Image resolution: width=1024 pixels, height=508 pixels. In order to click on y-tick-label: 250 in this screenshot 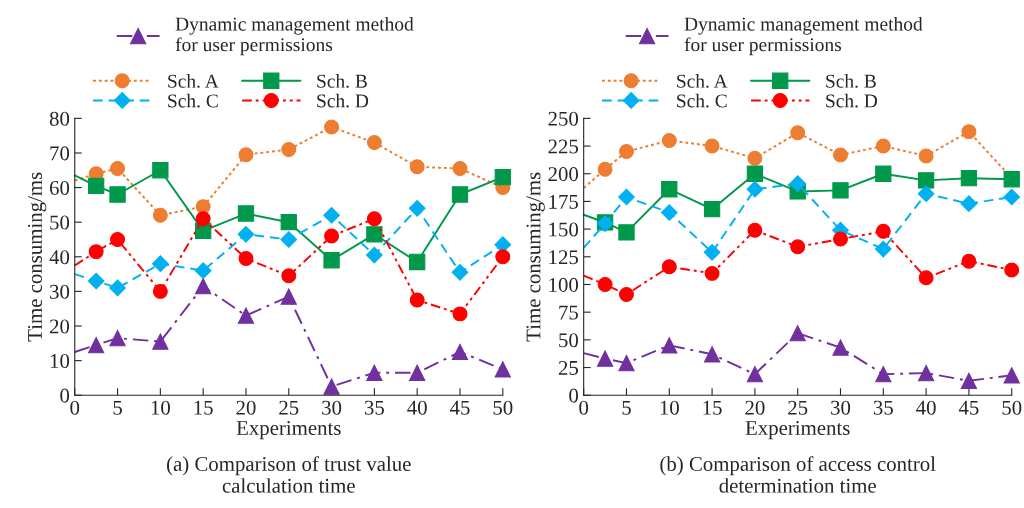, I will do `click(563, 118)`.